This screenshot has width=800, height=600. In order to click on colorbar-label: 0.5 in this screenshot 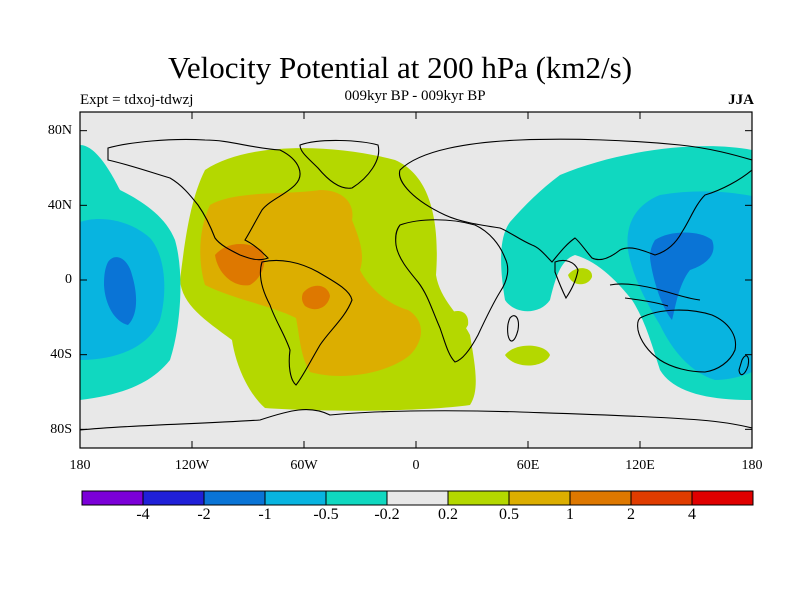, I will do `click(509, 514)`.